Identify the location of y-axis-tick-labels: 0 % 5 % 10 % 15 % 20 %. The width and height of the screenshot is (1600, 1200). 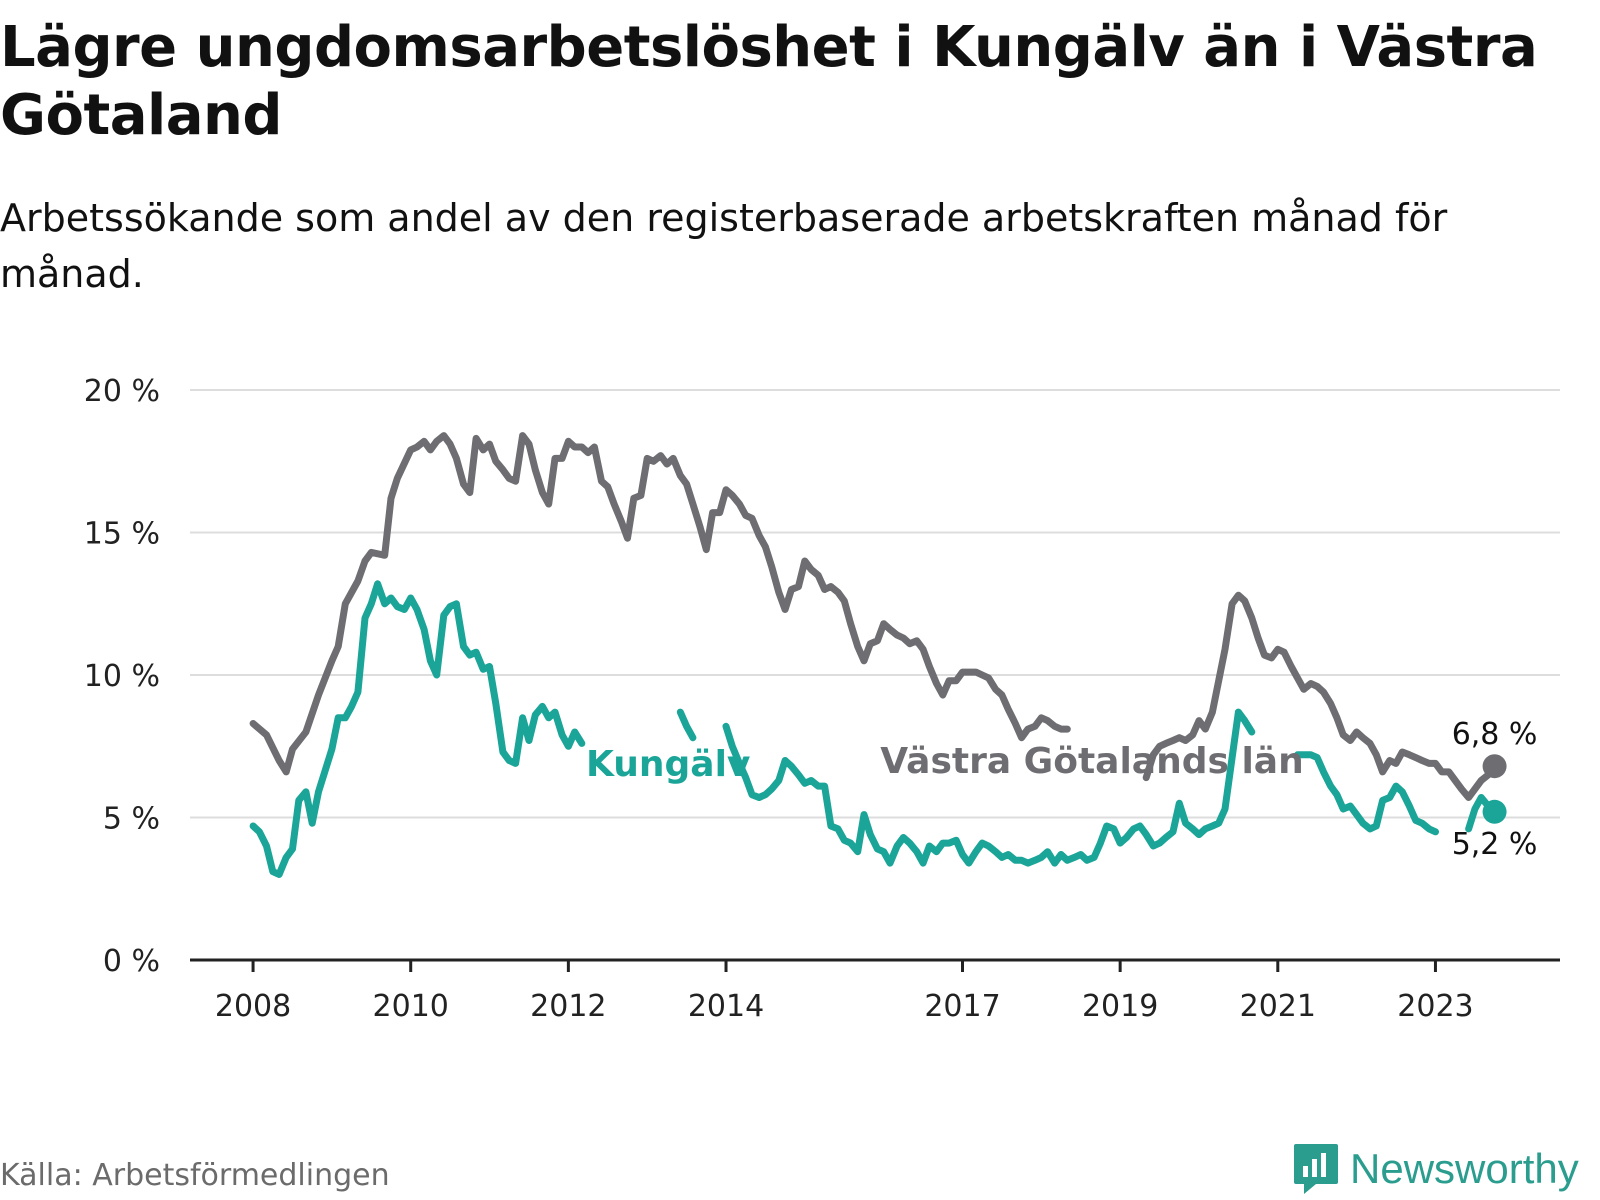
(122, 676).